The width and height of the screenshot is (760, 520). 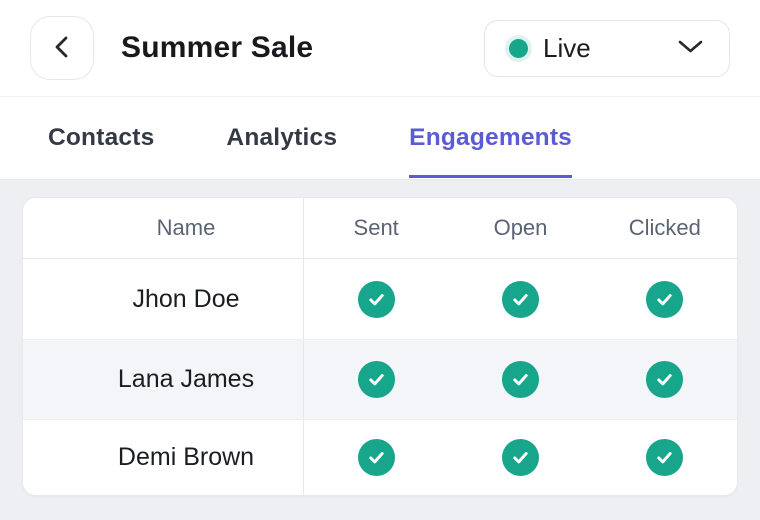 What do you see at coordinates (690, 48) in the screenshot?
I see `chevron-down-icon` at bounding box center [690, 48].